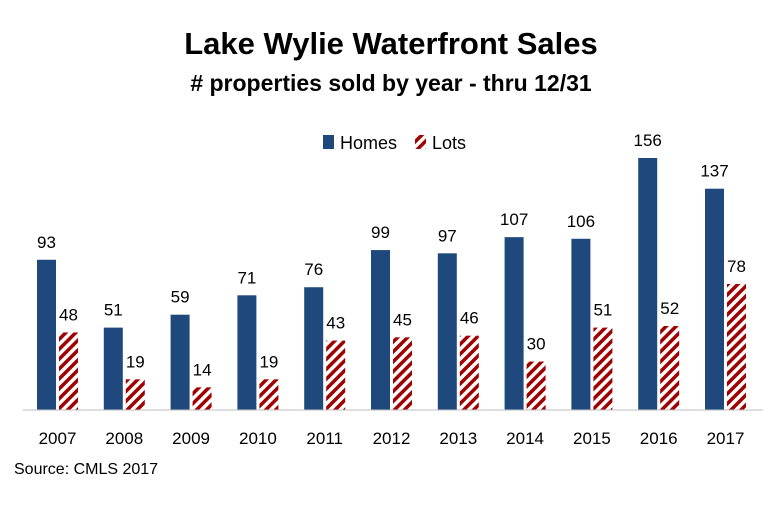  I want to click on data-label-homes-2013: 97, so click(447, 235).